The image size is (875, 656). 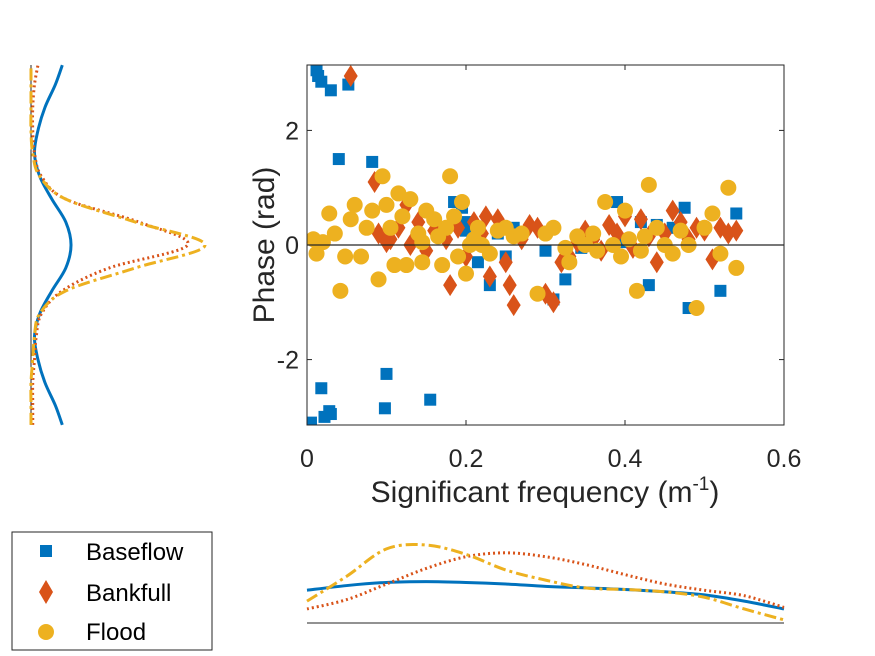 I want to click on y-tick-label: 2, so click(x=292, y=131).